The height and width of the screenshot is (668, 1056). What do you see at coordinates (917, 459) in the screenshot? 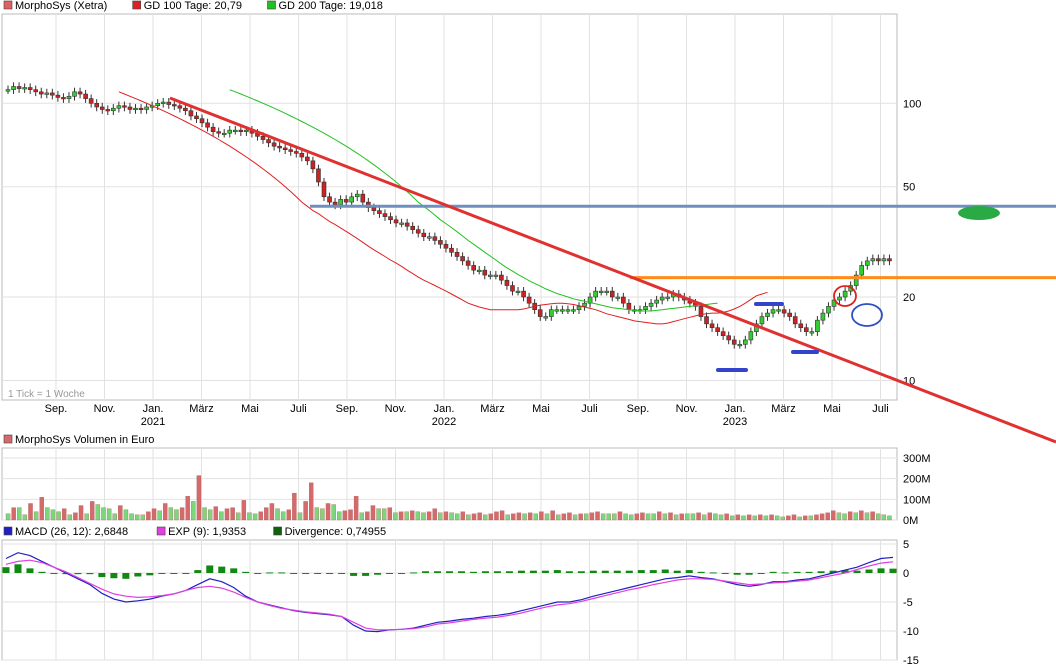
I see `volume-tick-label: 300M` at bounding box center [917, 459].